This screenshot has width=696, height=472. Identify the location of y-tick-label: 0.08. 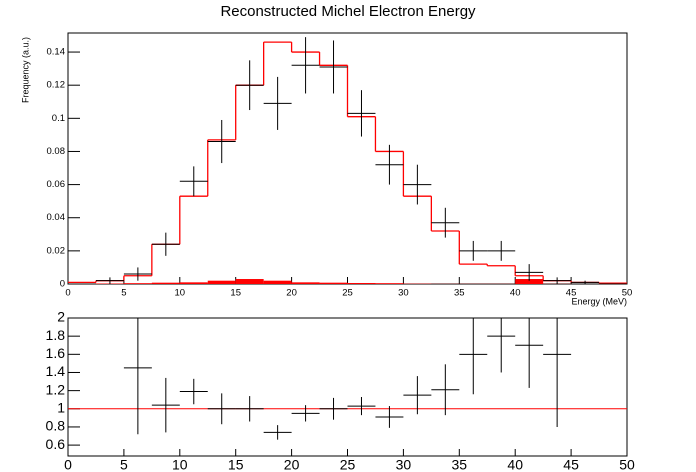
(56, 151).